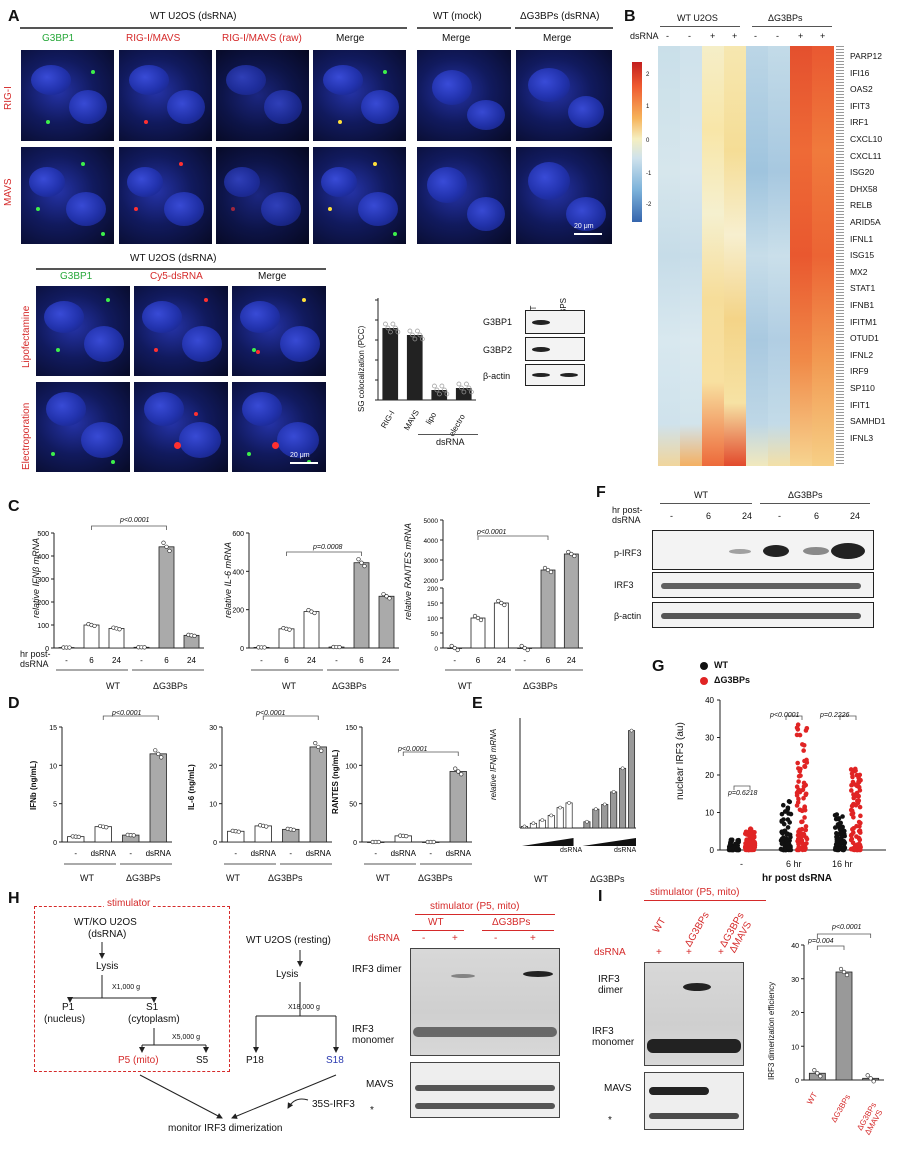  What do you see at coordinates (181, 427) in the screenshot?
I see `micrograph-electro-cy5` at bounding box center [181, 427].